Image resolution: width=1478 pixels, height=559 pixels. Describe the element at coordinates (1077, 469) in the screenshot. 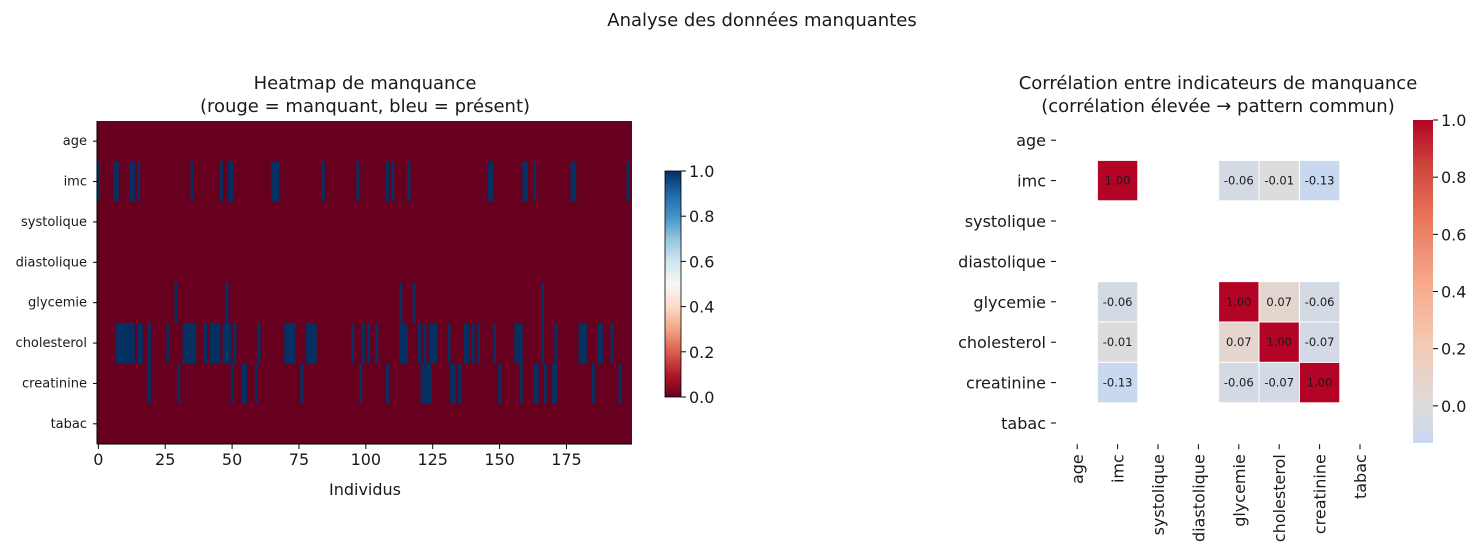

I see `corr-x-label-age: age` at that location.